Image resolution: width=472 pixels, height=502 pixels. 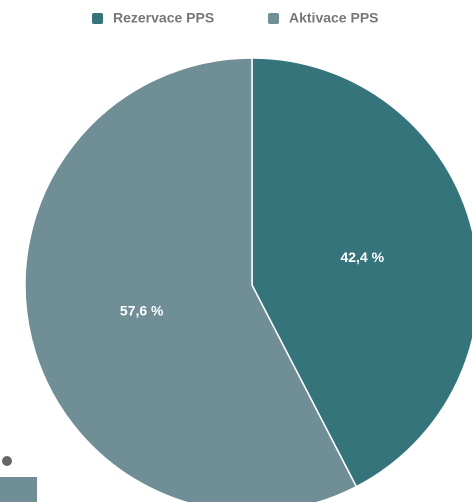 What do you see at coordinates (334, 18) in the screenshot?
I see `legend-label: Aktivace PPS` at bounding box center [334, 18].